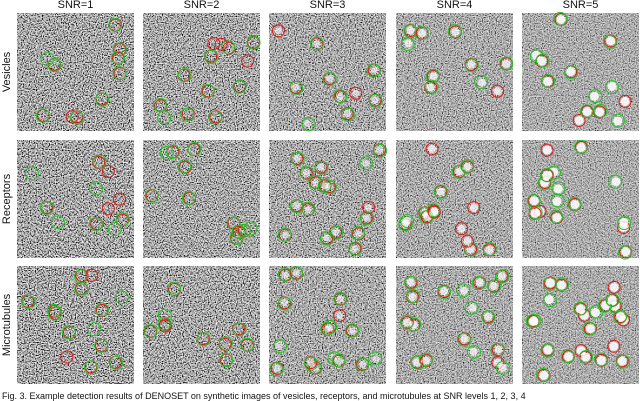 The height and width of the screenshot is (401, 640). I want to click on column-header: SNR=3, so click(328, 5).